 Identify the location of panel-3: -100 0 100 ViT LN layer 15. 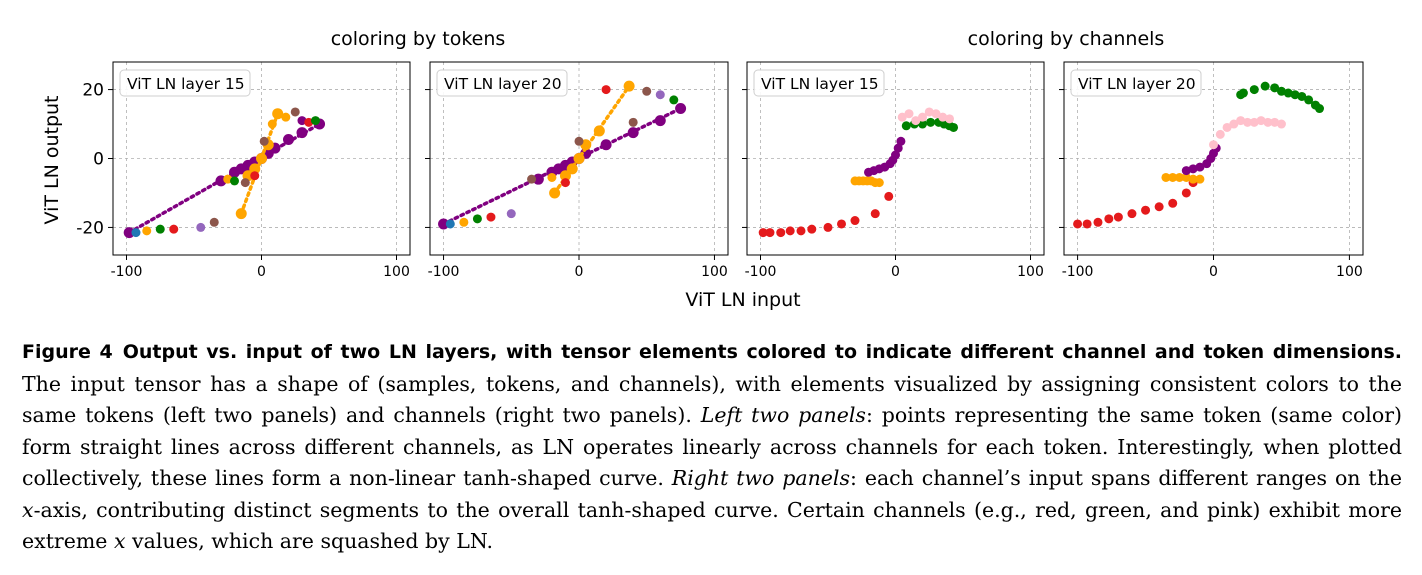
(893, 170).